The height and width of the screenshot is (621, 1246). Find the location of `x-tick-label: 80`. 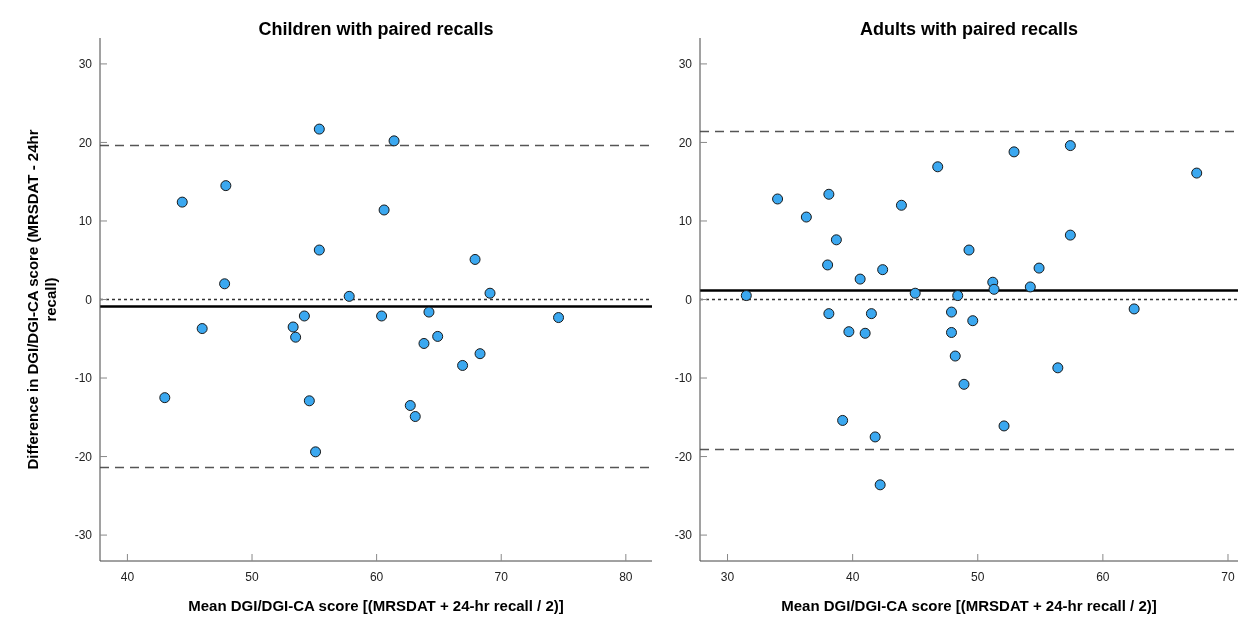

x-tick-label: 80 is located at coordinates (626, 577).